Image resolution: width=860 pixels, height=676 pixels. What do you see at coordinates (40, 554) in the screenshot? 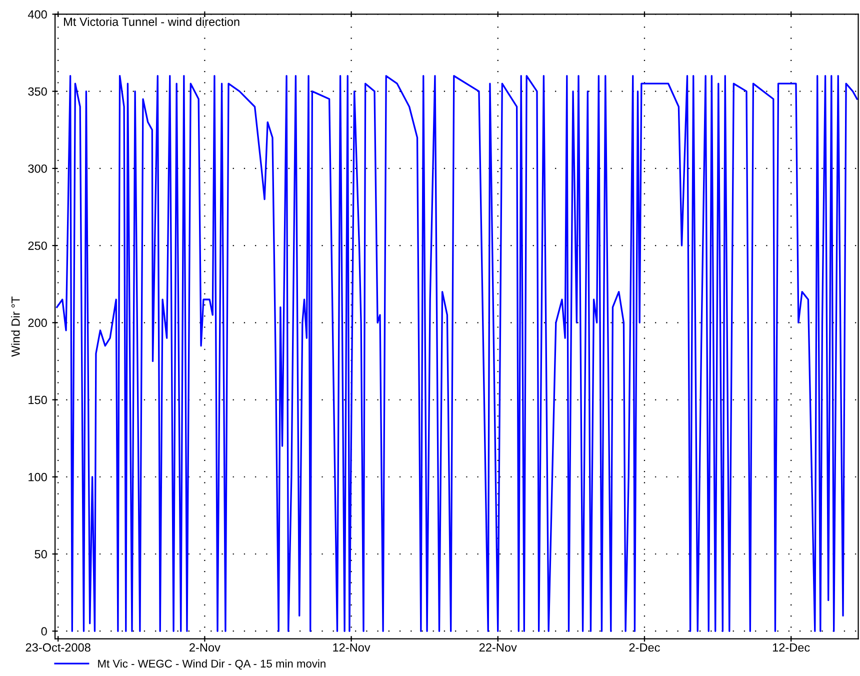
I see `y-tick-label: 50` at bounding box center [40, 554].